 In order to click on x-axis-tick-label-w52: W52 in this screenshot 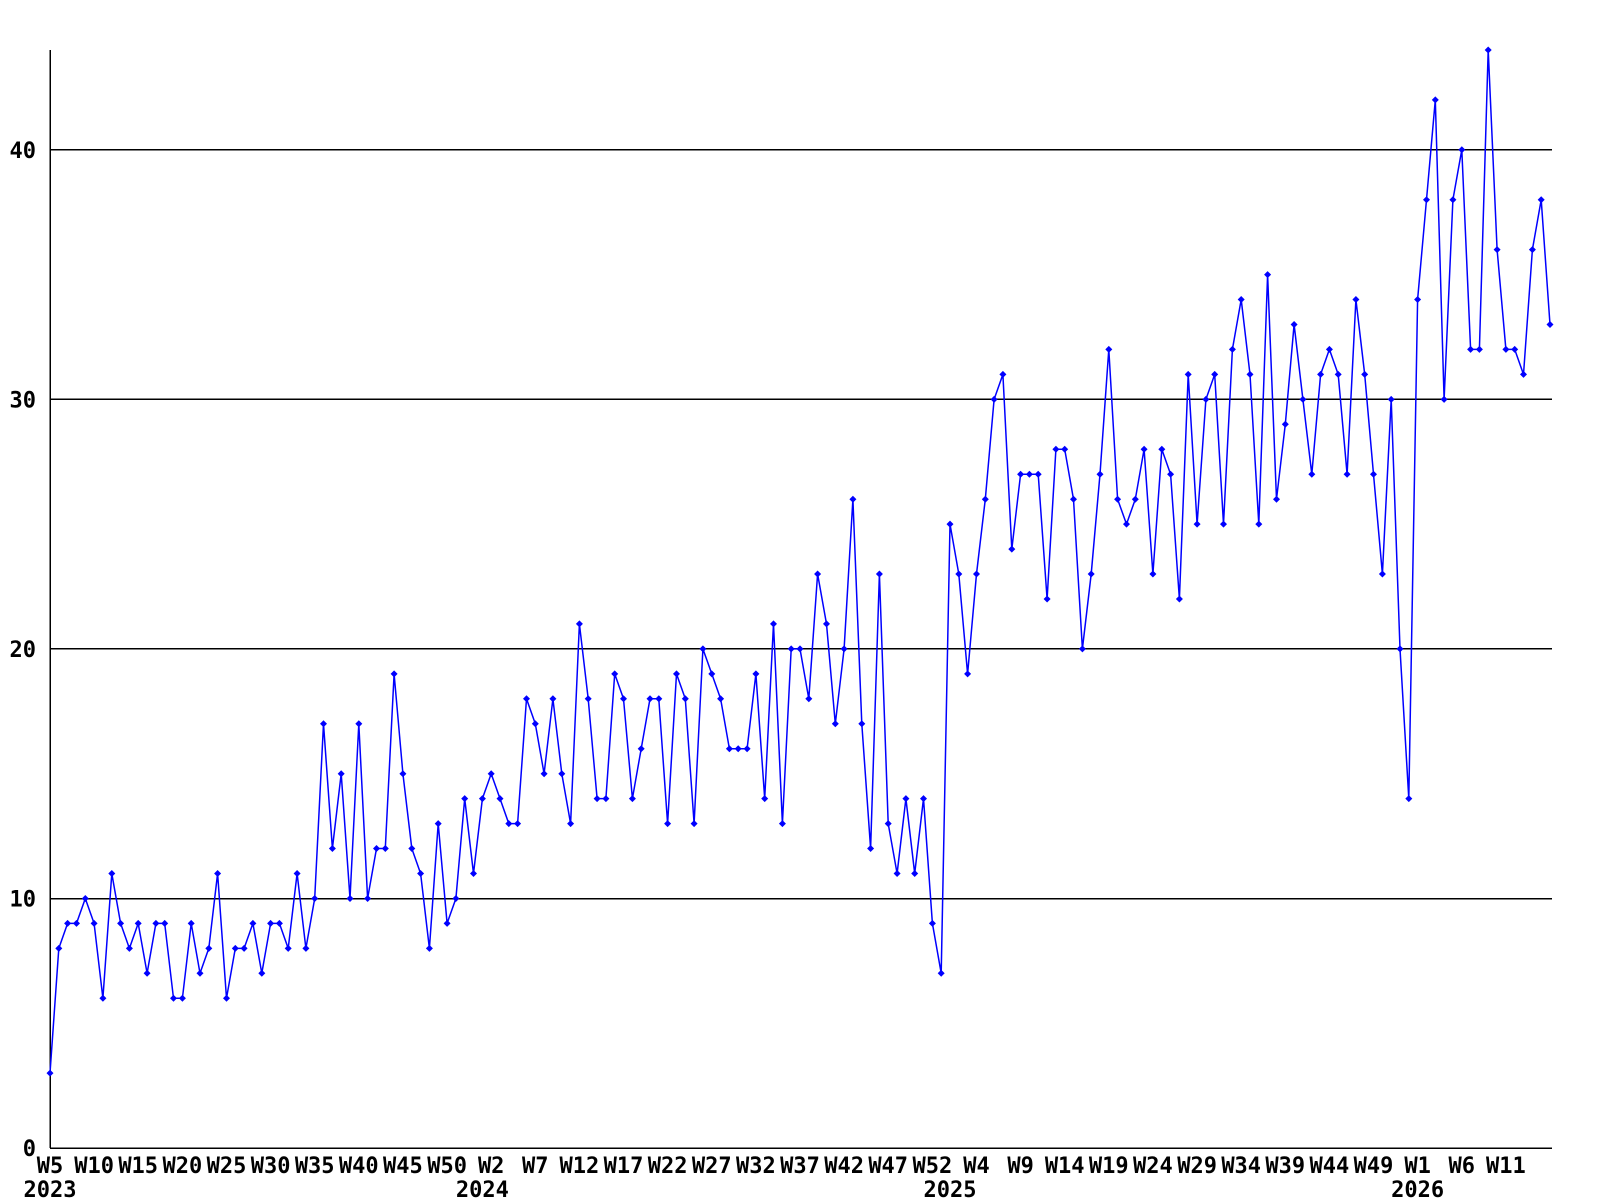, I will do `click(933, 1166)`.